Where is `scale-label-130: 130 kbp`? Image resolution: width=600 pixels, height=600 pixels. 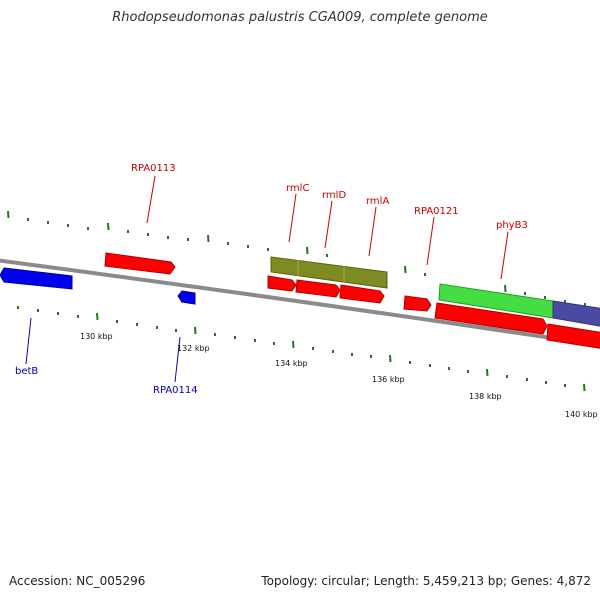 scale-label-130: 130 kbp is located at coordinates (96, 336).